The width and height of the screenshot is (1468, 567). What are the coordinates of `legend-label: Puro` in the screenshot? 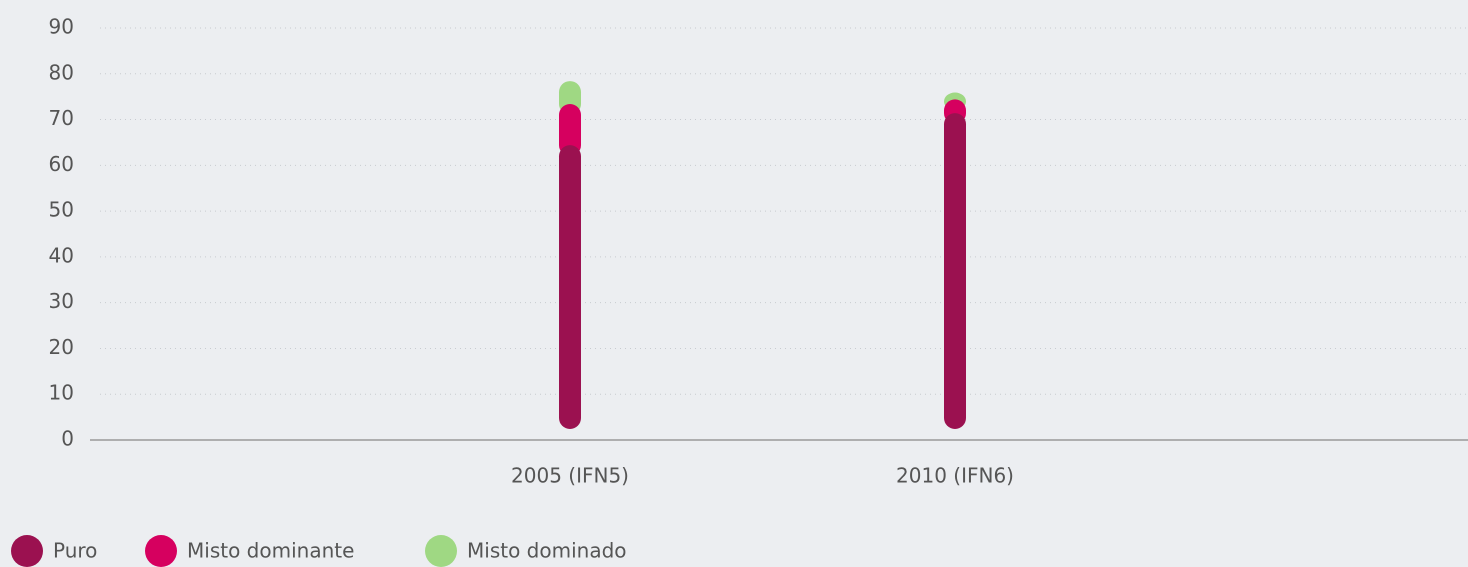 It's located at (75, 551).